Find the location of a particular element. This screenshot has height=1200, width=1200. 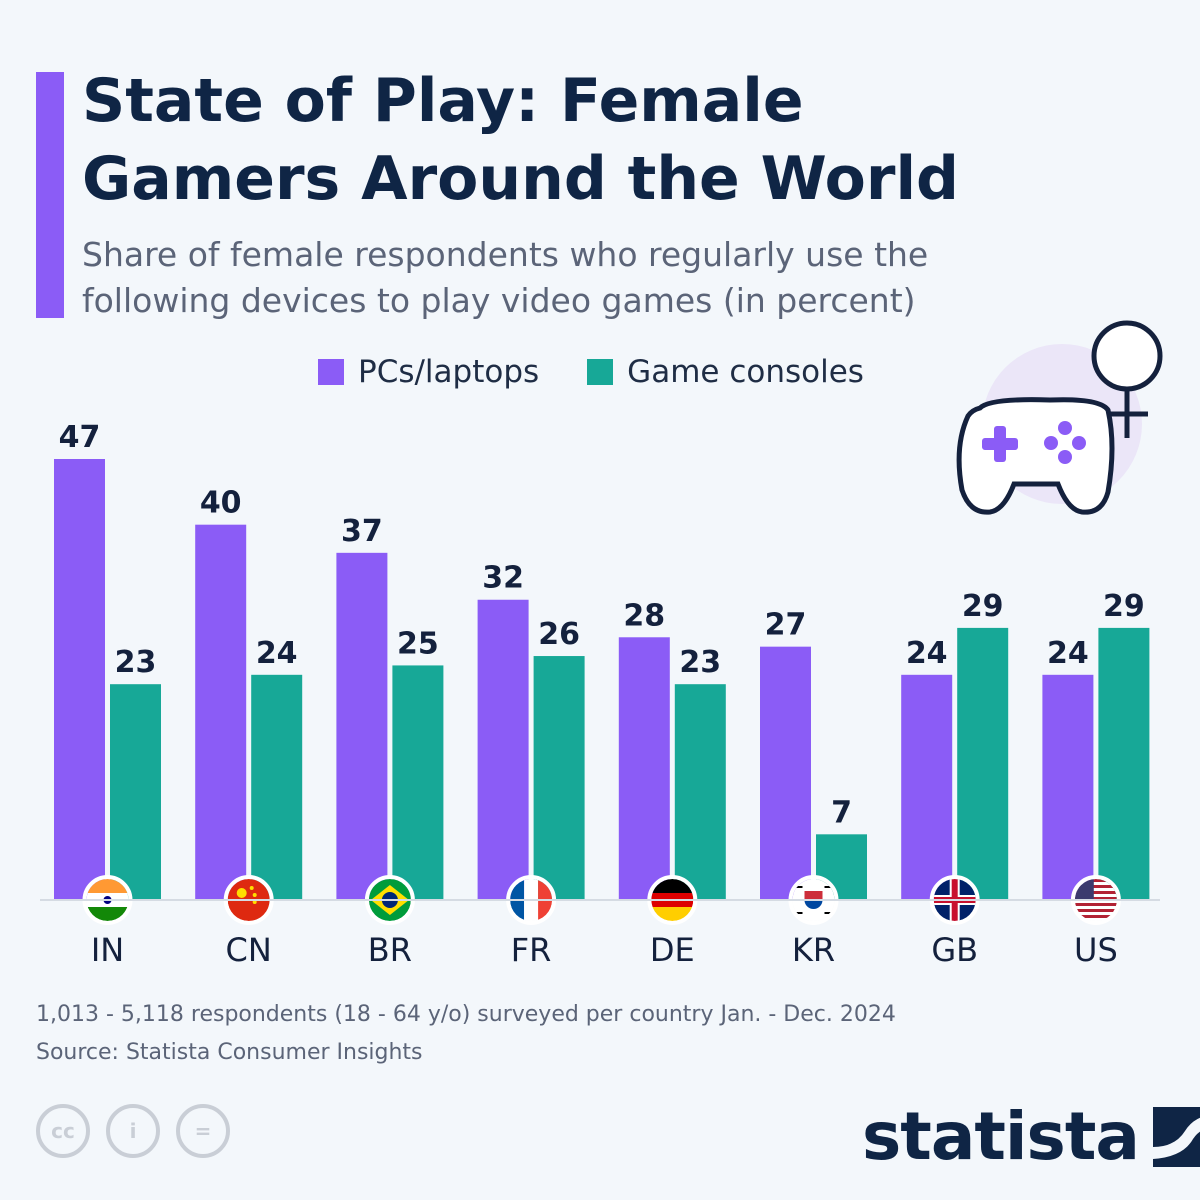

value-label-de-consoles: 23 is located at coordinates (700, 662).